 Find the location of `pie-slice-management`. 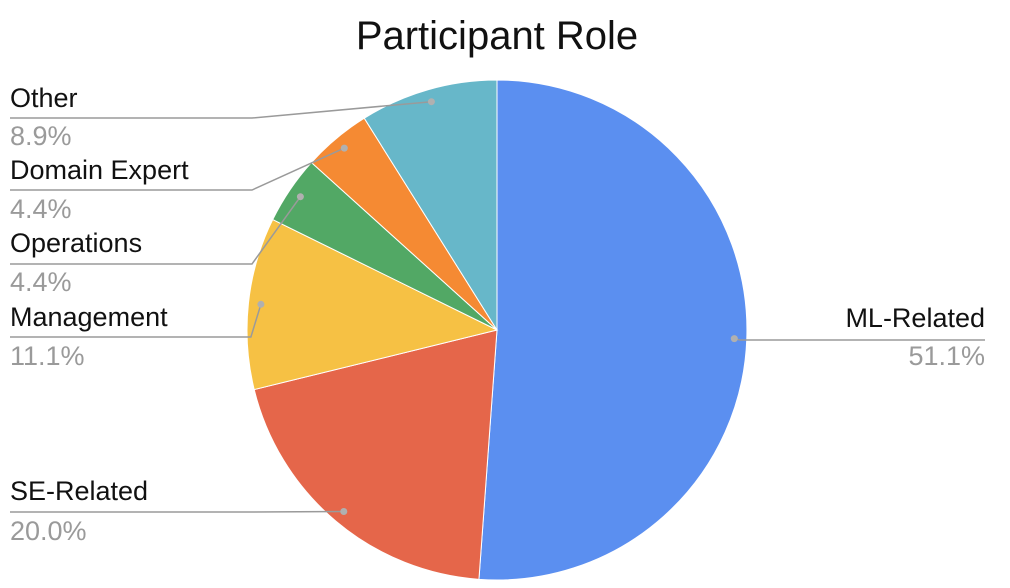

pie-slice-management is located at coordinates (372, 304).